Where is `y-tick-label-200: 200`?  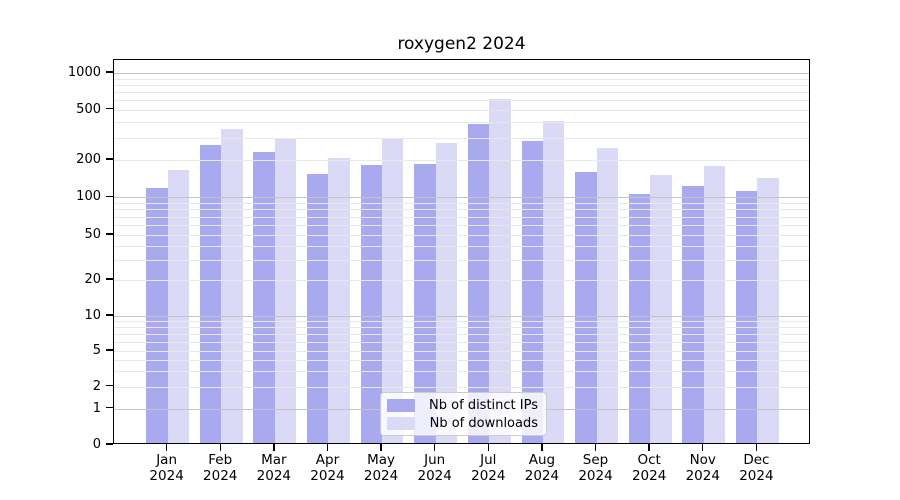
y-tick-label-200: 200 is located at coordinates (88, 159).